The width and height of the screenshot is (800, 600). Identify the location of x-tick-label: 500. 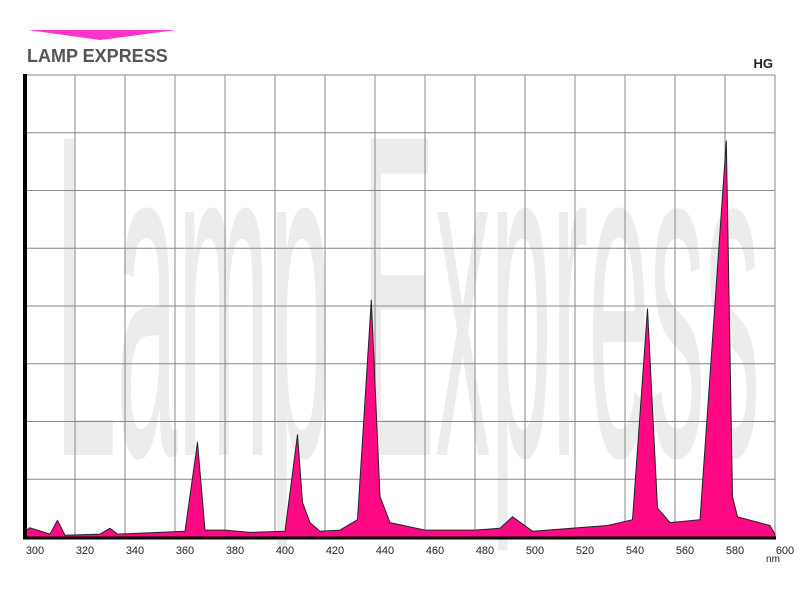
(535, 551).